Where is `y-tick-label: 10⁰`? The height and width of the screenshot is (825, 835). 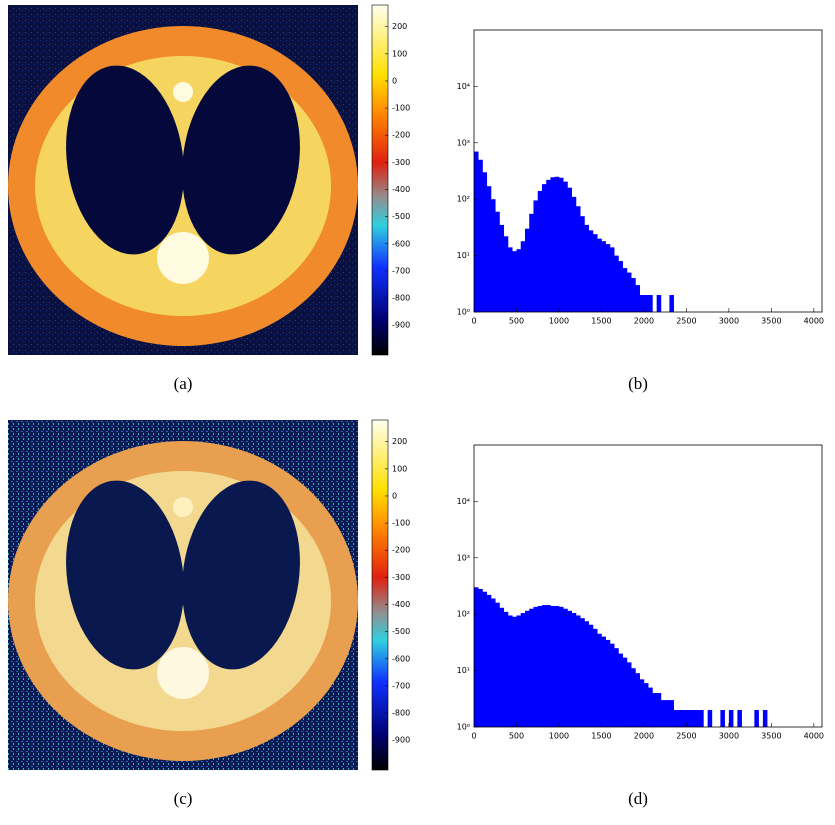 y-tick-label: 10⁰ is located at coordinates (463, 312).